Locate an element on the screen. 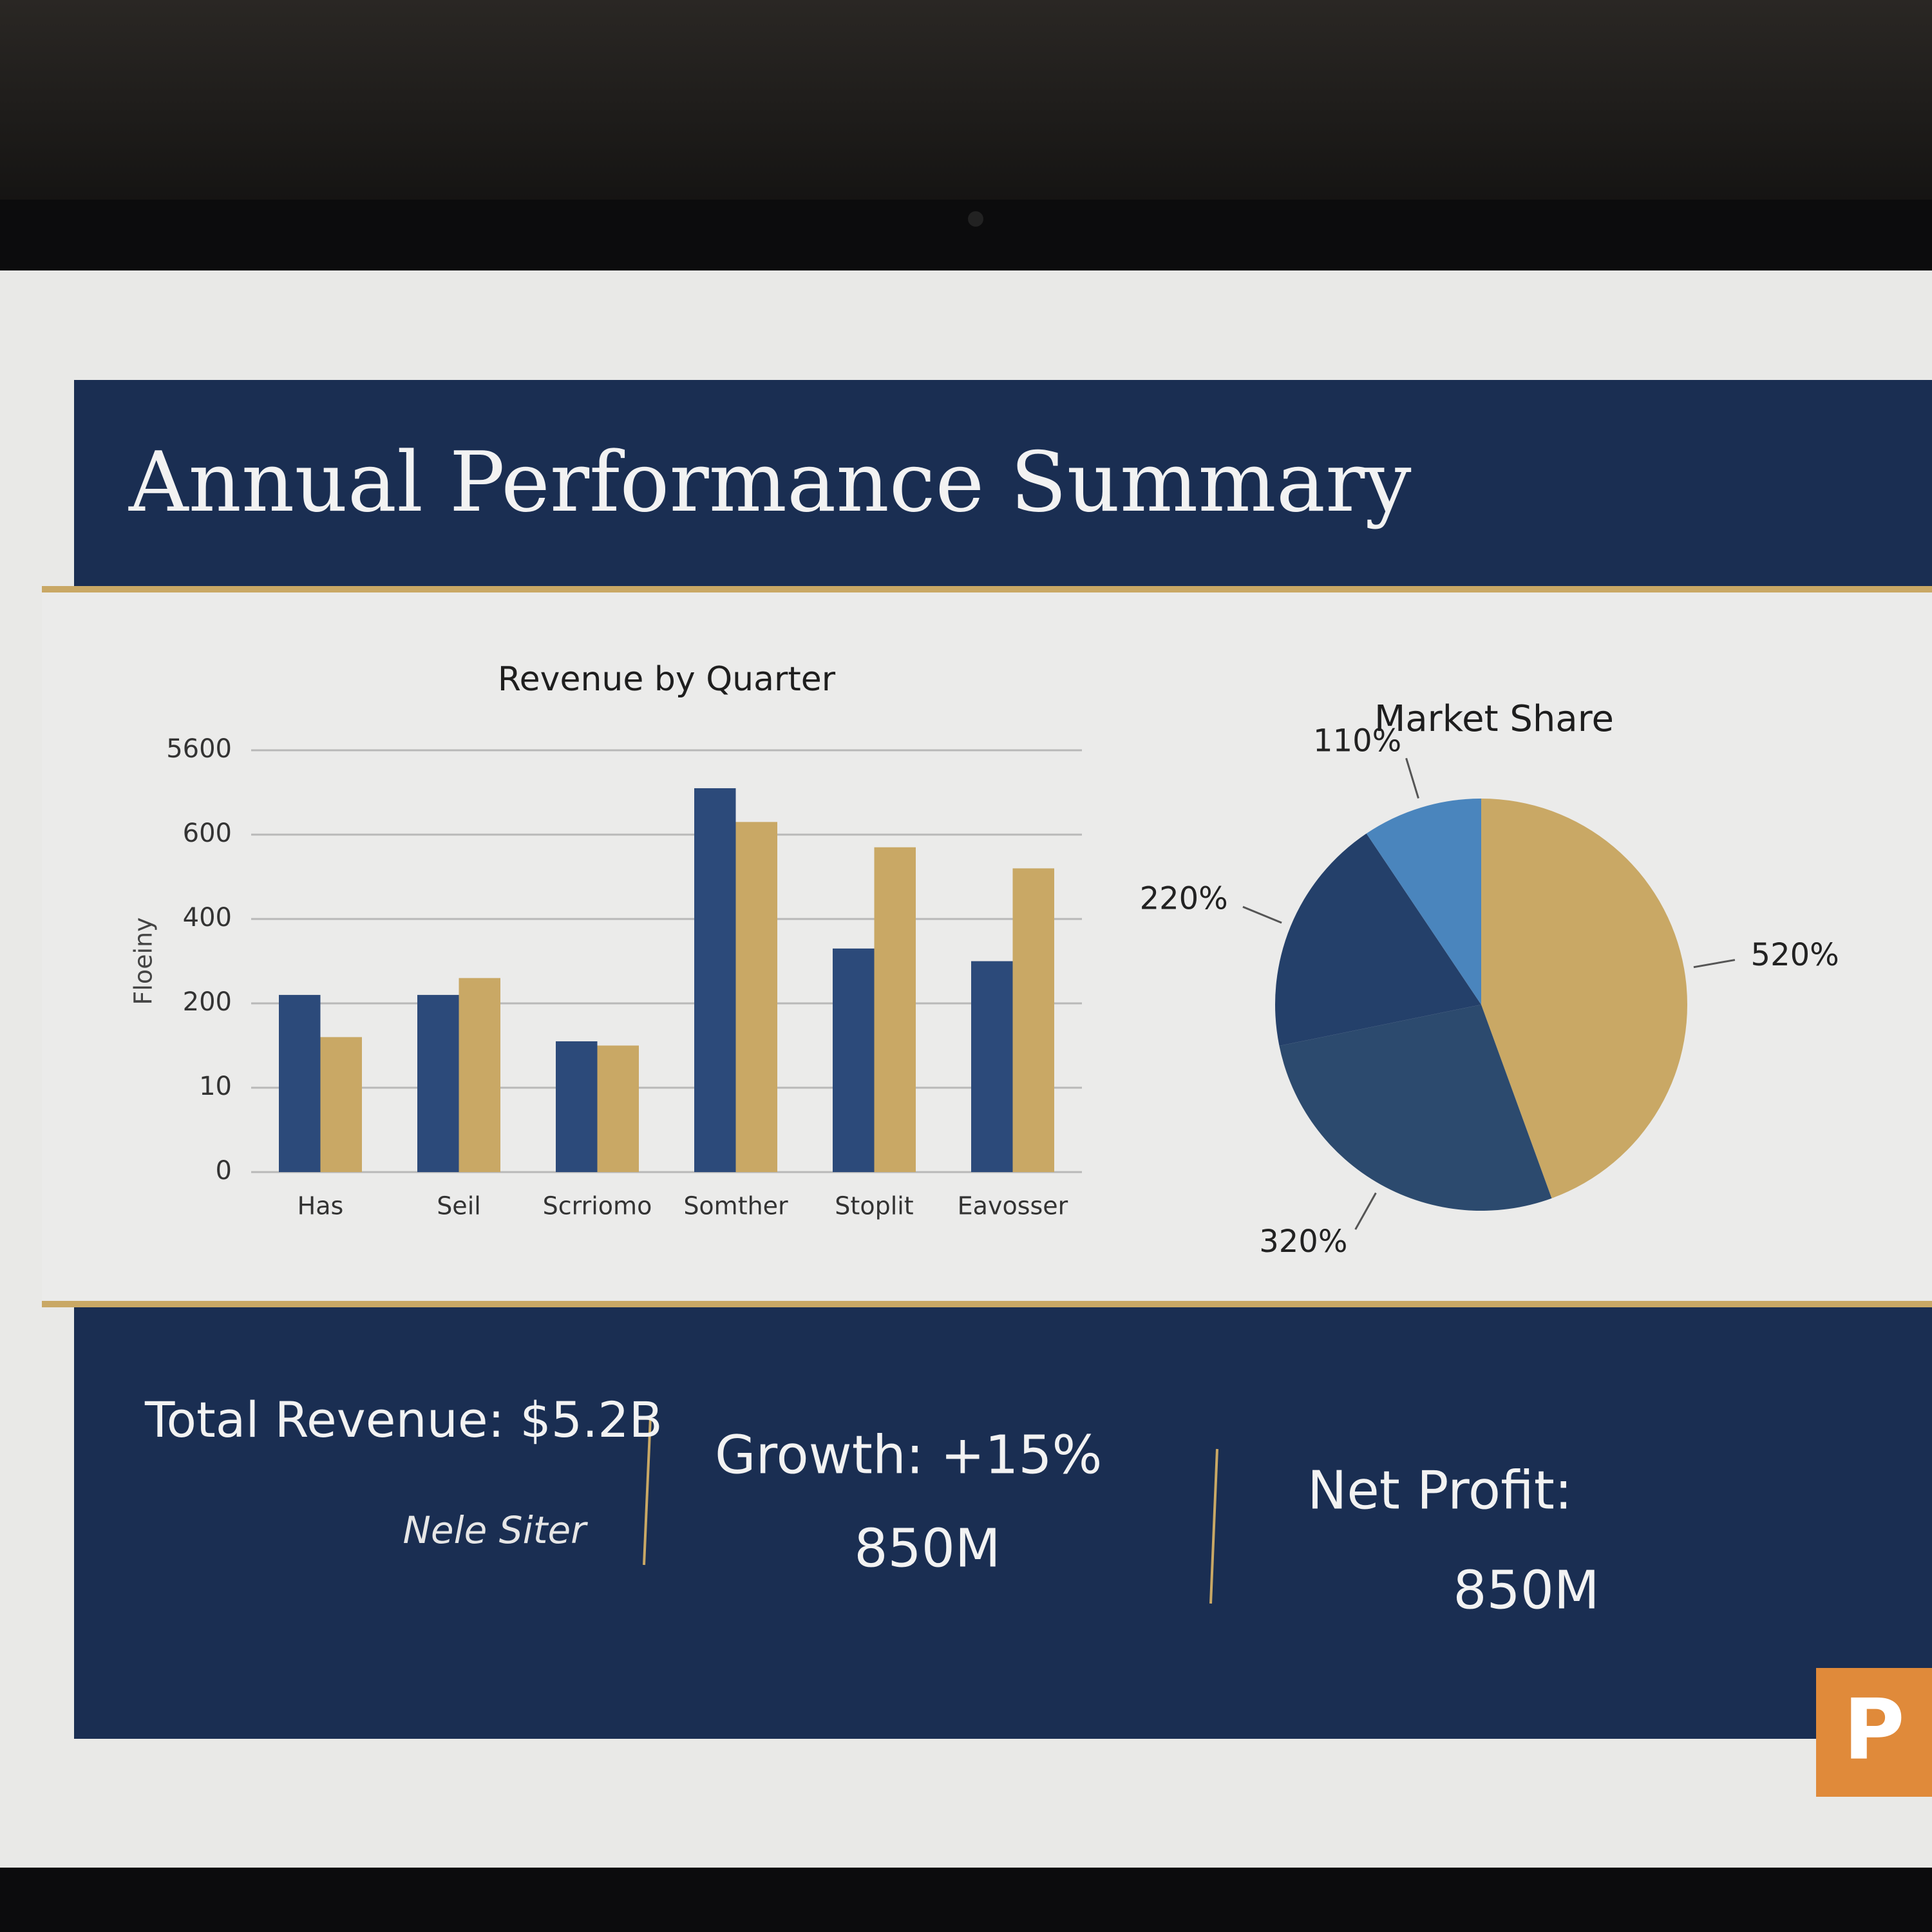 This screenshot has height=1932, width=1932. chart-title: Revenue by Quarter is located at coordinates (667, 680).